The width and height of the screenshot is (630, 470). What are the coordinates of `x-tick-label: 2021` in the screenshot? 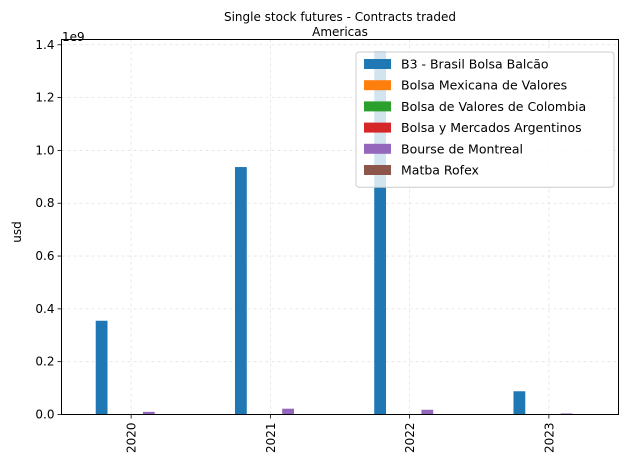 It's located at (271, 438).